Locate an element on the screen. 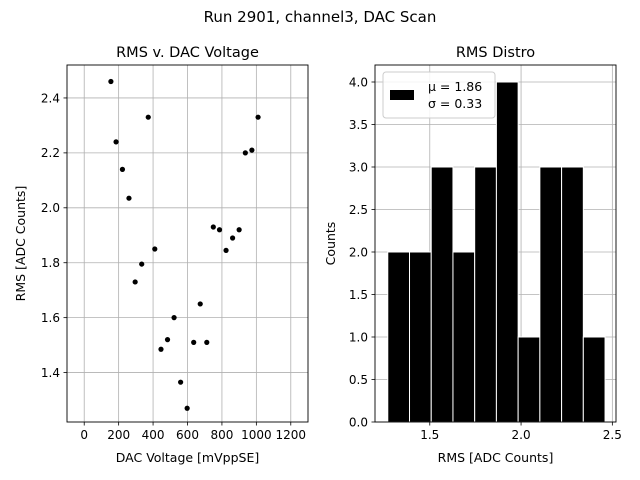 The width and height of the screenshot is (640, 480). scatter-title: RMS v. DAC Voltage is located at coordinates (187, 53).